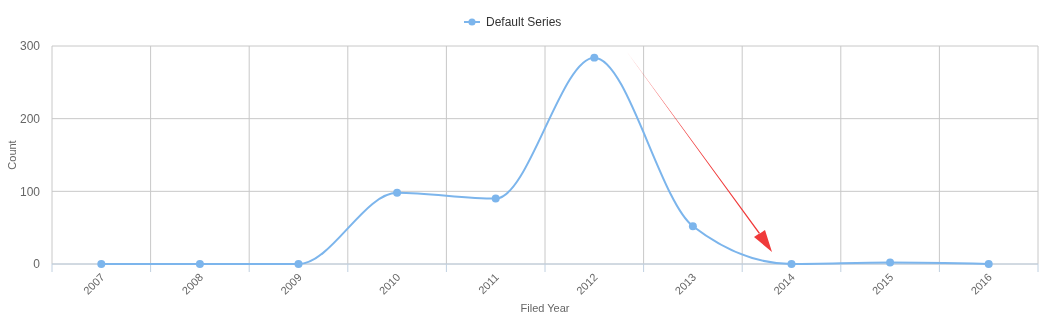 The width and height of the screenshot is (1048, 324). What do you see at coordinates (524, 22) in the screenshot?
I see `legend-label: Default Series` at bounding box center [524, 22].